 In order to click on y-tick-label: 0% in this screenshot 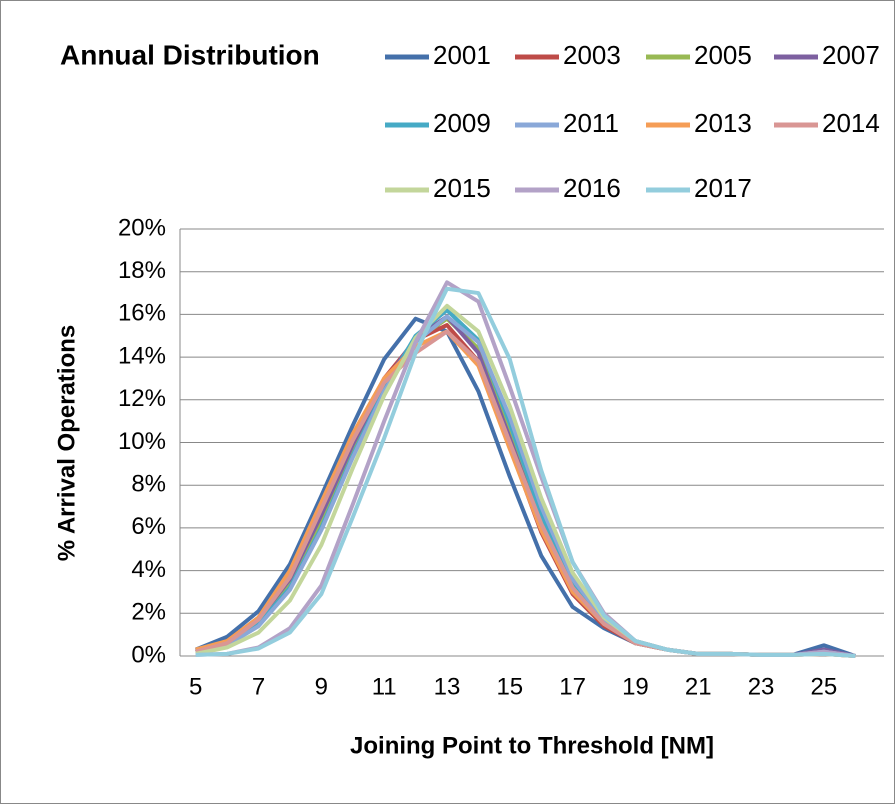, I will do `click(148, 654)`.